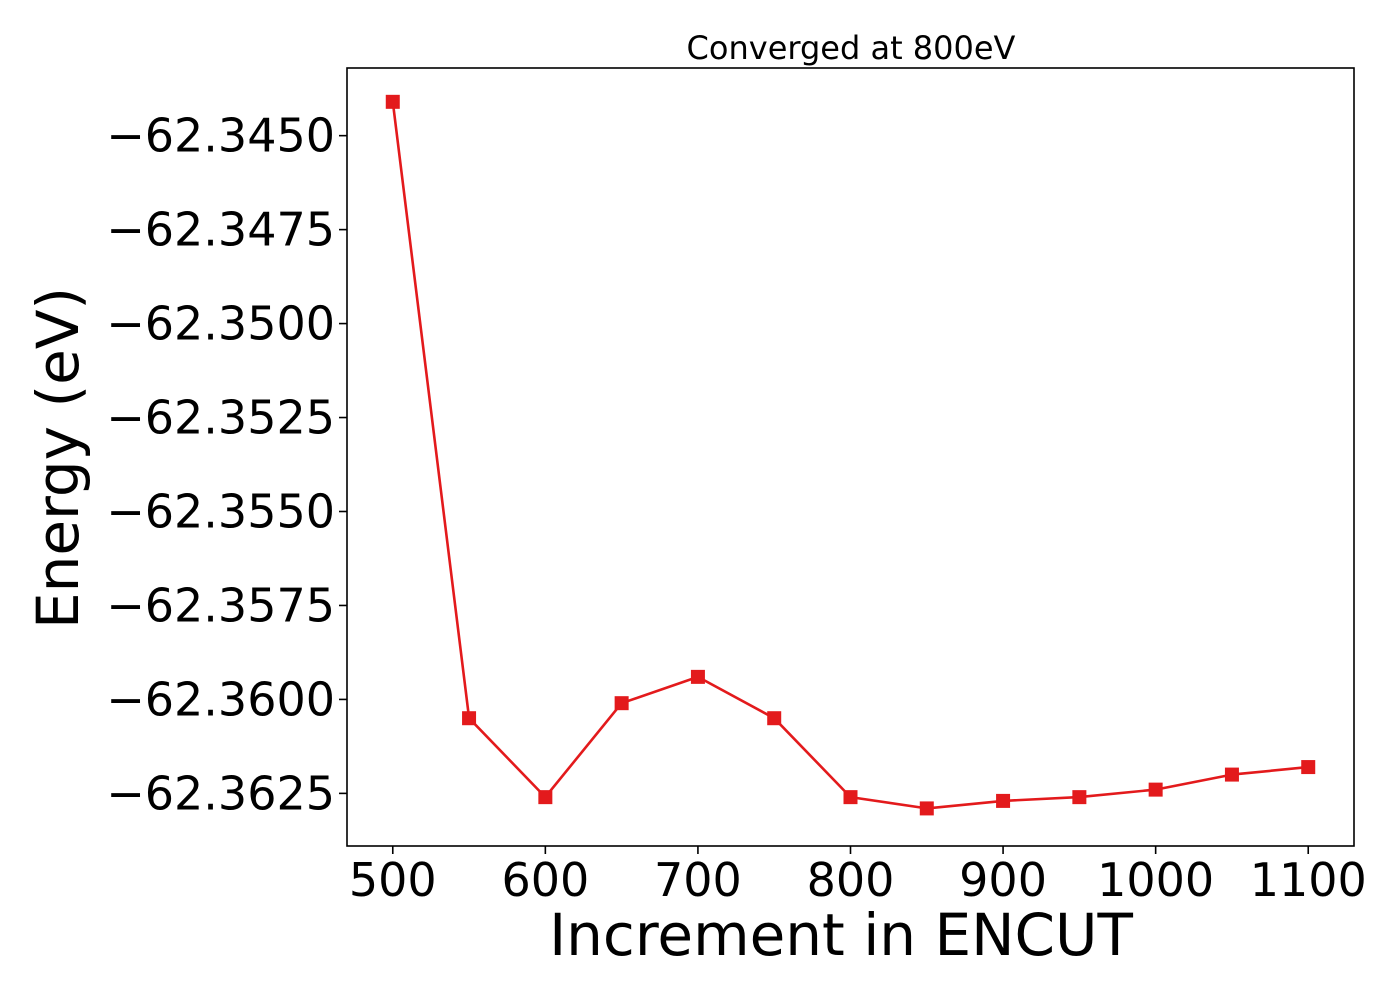 This screenshot has height=1000, width=1400. What do you see at coordinates (220, 511) in the screenshot?
I see `y-tick-label: −62.3550` at bounding box center [220, 511].